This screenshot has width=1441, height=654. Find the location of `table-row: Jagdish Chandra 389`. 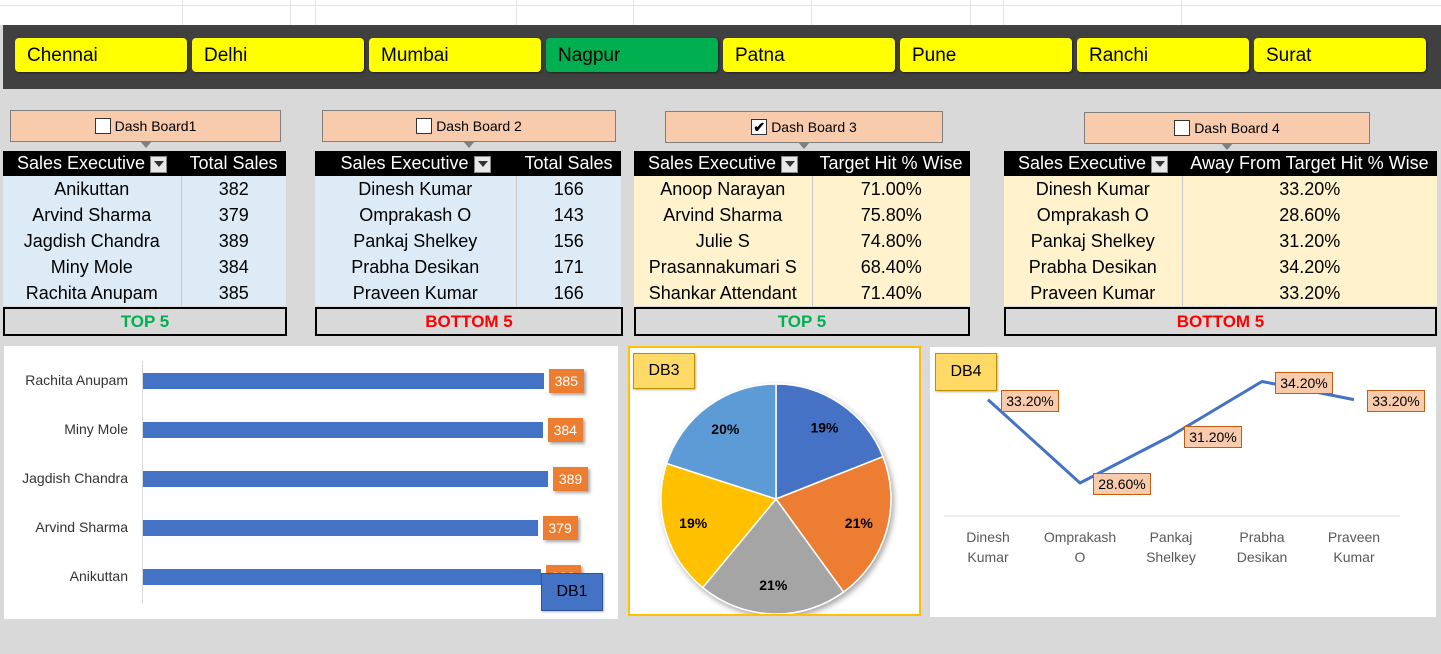

table-row: Jagdish Chandra 389 is located at coordinates (144, 241).